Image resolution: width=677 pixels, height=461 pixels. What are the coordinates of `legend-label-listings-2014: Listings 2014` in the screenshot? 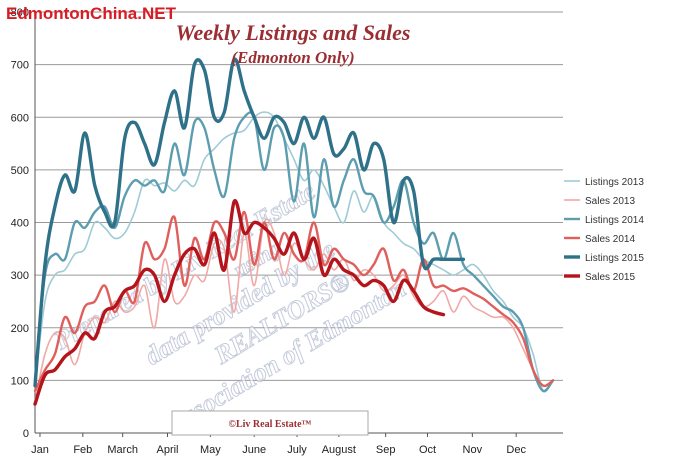 It's located at (614, 220).